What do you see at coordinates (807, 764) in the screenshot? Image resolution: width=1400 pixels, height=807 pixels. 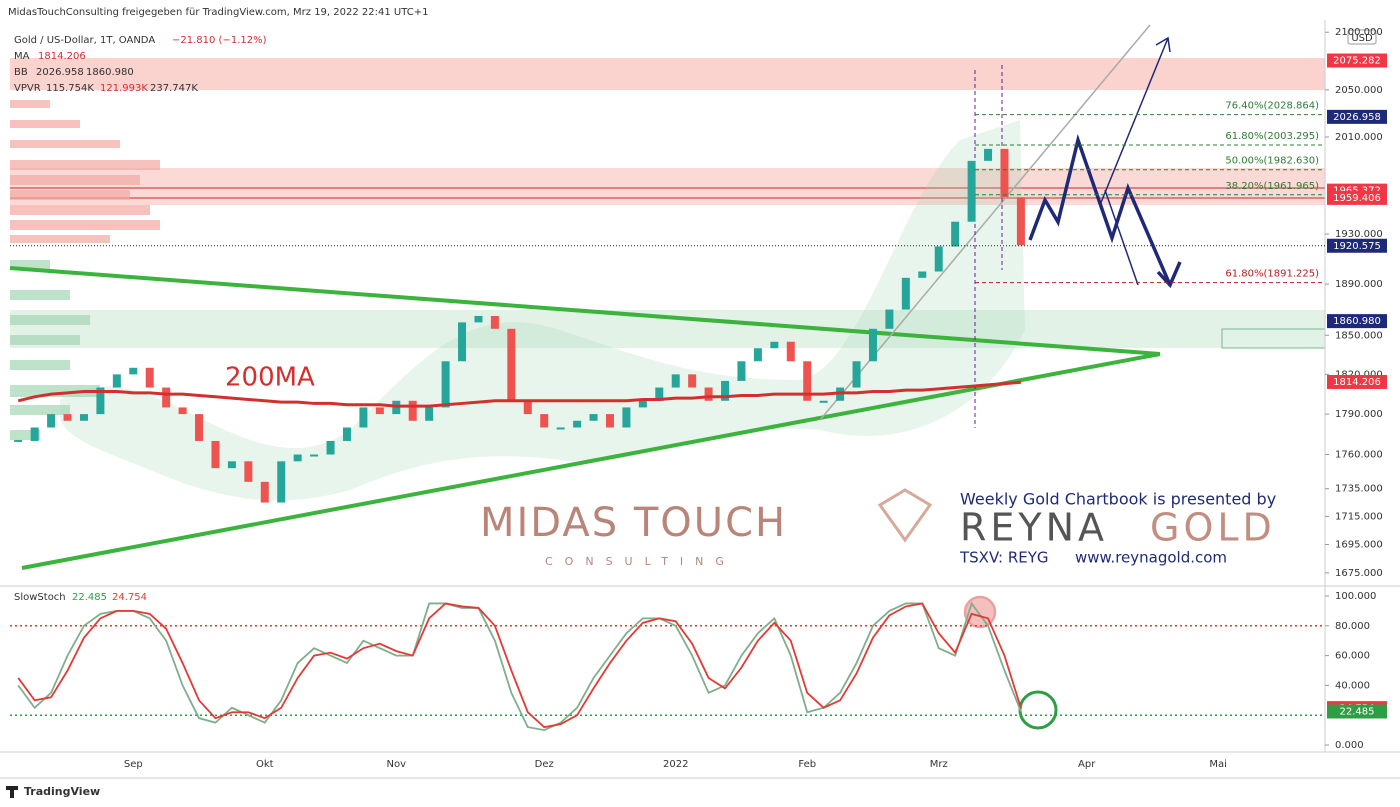 I see `x-tick-label: Feb` at bounding box center [807, 764].